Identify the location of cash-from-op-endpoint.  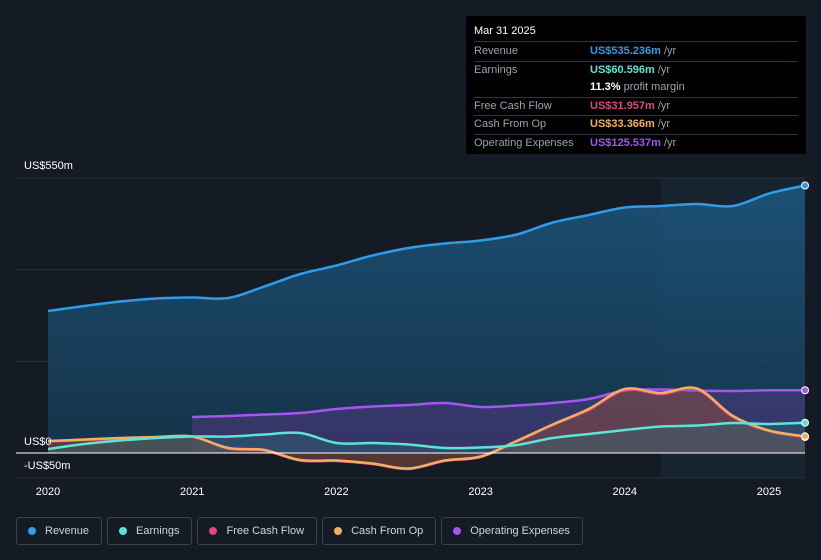
(805, 436).